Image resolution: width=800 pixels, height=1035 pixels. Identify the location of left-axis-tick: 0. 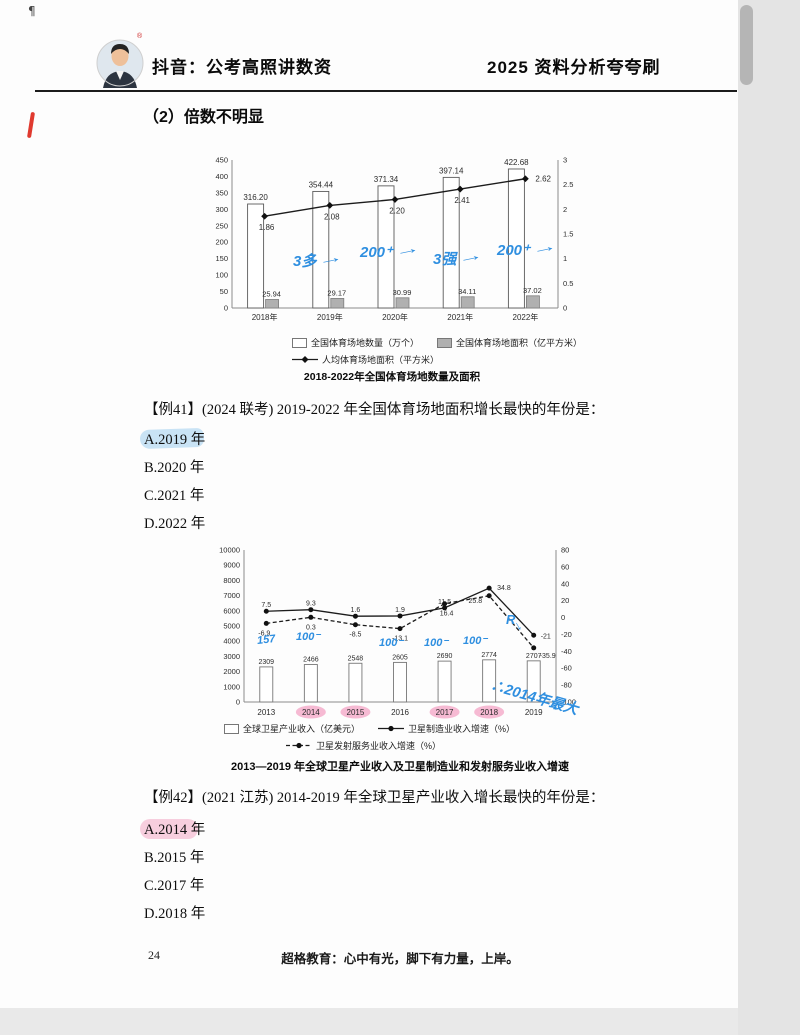
(238, 702).